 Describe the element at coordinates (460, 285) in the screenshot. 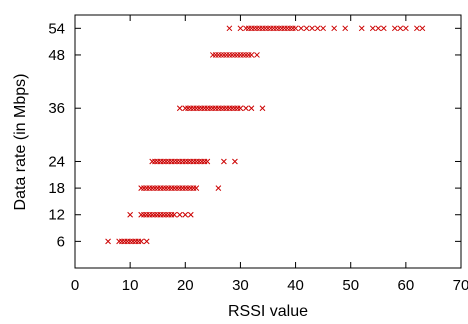

I see `x-tick-label: 70` at that location.